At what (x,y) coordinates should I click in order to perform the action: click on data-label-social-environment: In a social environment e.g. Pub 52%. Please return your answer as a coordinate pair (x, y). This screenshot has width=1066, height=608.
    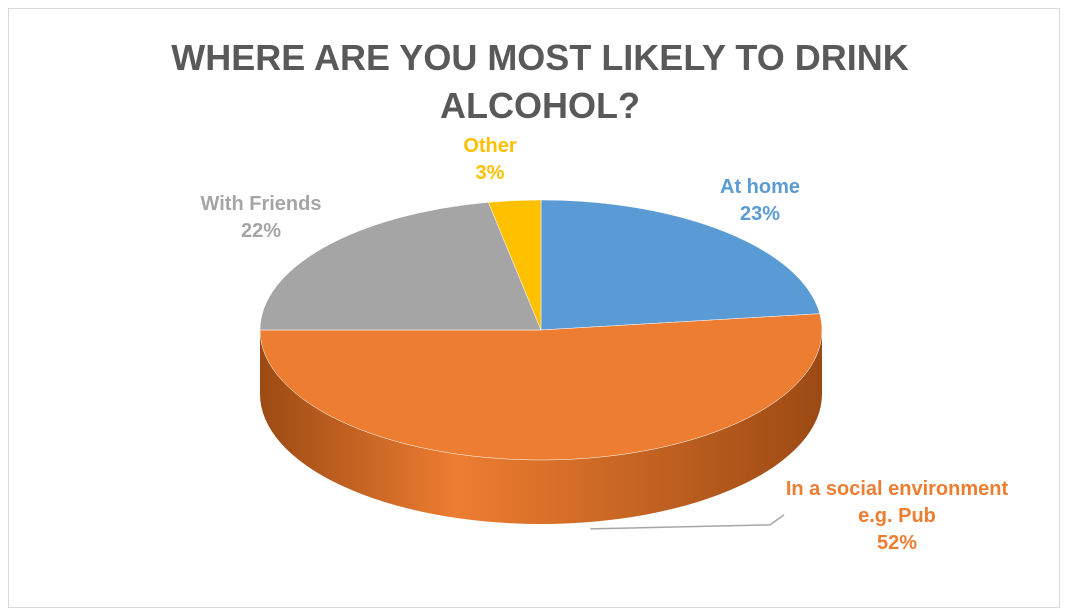
    Looking at the image, I should click on (897, 516).